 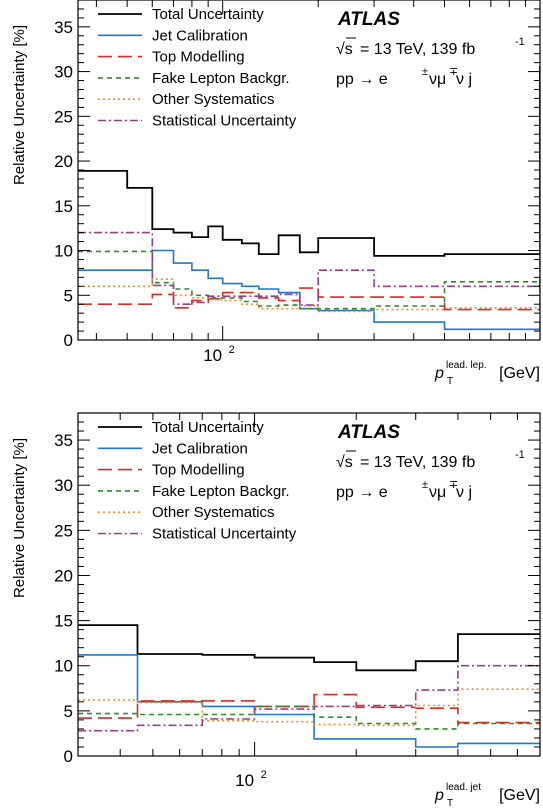 I want to click on series-line-jet-calibration, so click(x=309, y=290).